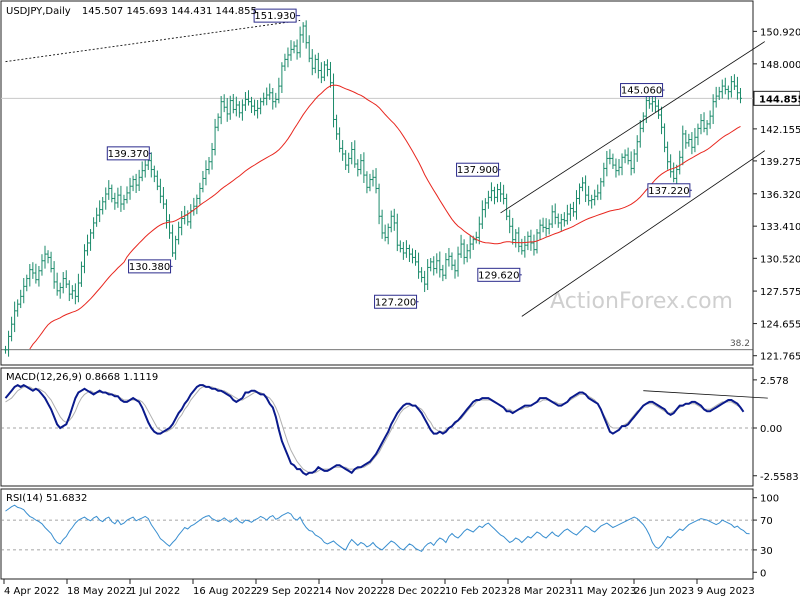  I want to click on price-y-tick-label: 124.655, so click(780, 325).